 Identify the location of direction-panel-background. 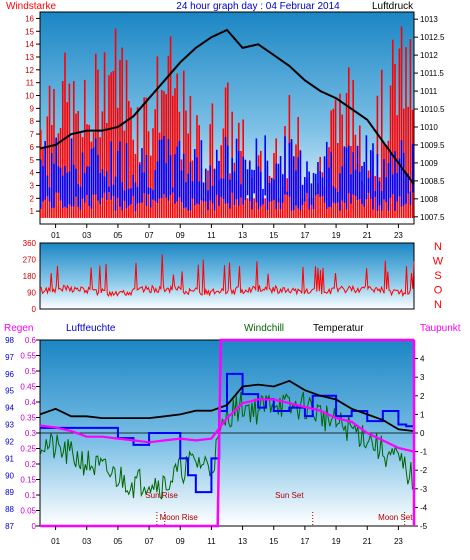
(227, 276).